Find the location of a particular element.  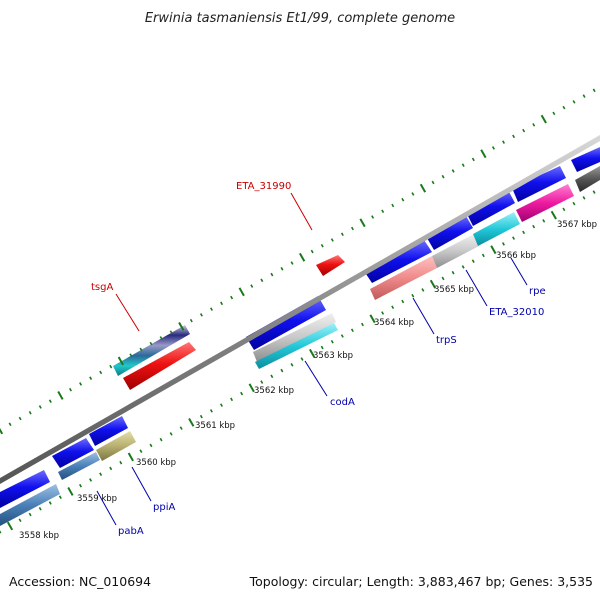

tick-label: 3567 kbp is located at coordinates (577, 225).